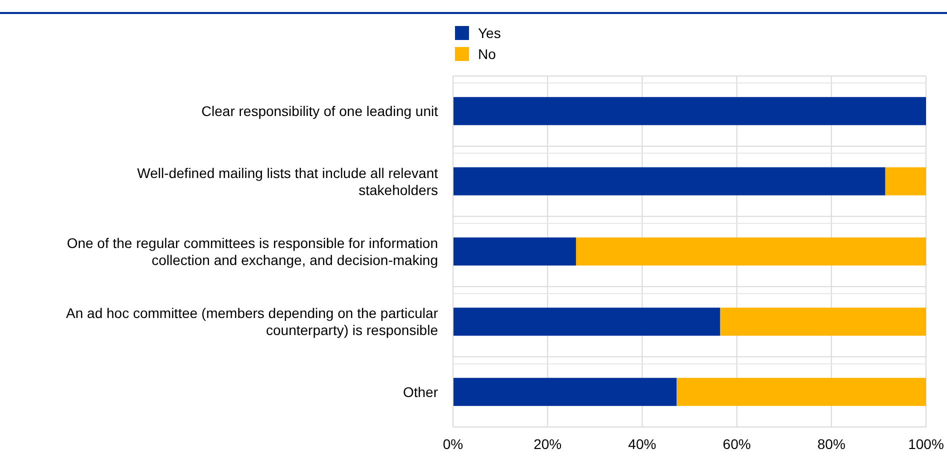  I want to click on x-tick-label: 40%, so click(642, 444).